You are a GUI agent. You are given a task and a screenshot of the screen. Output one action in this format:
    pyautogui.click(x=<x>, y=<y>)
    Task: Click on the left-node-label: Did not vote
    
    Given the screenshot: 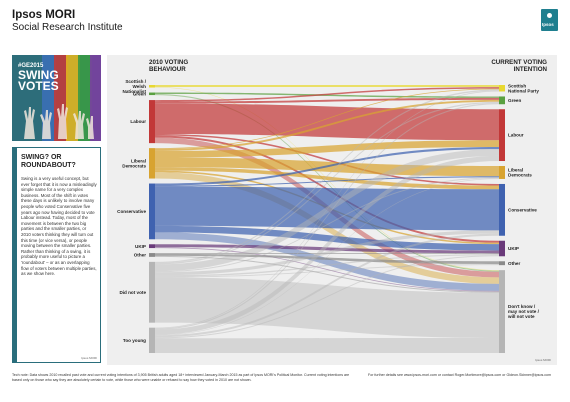 What is the action you would take?
    pyautogui.click(x=132, y=292)
    